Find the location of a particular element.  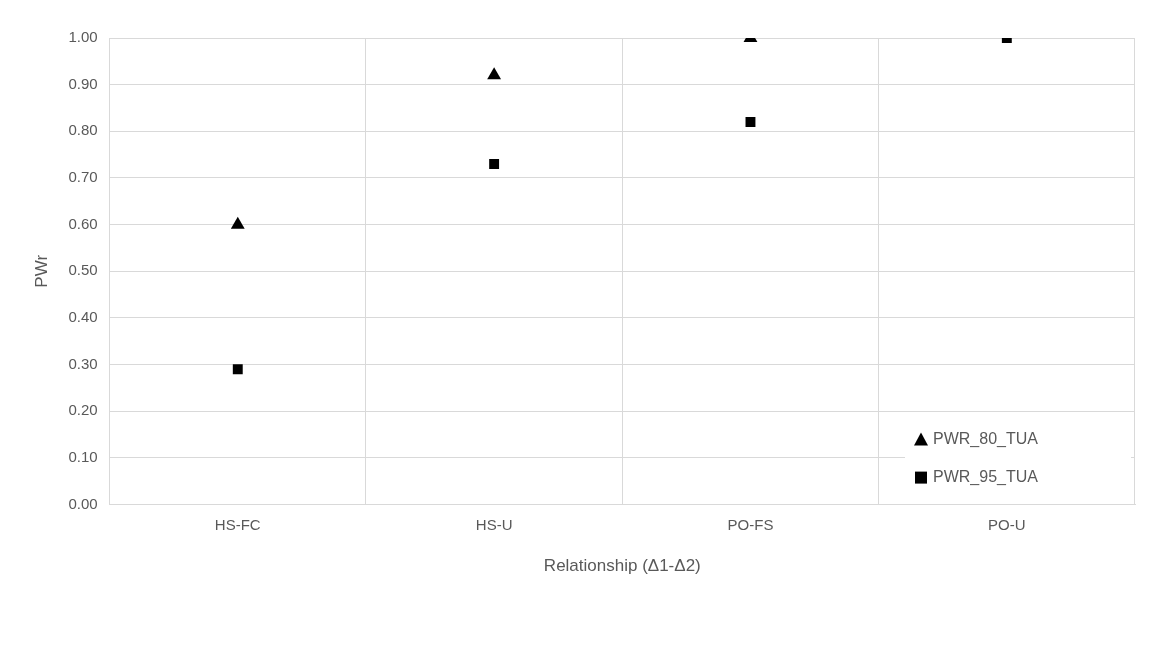

legend-label: PWR_95_TUA is located at coordinates (986, 477).